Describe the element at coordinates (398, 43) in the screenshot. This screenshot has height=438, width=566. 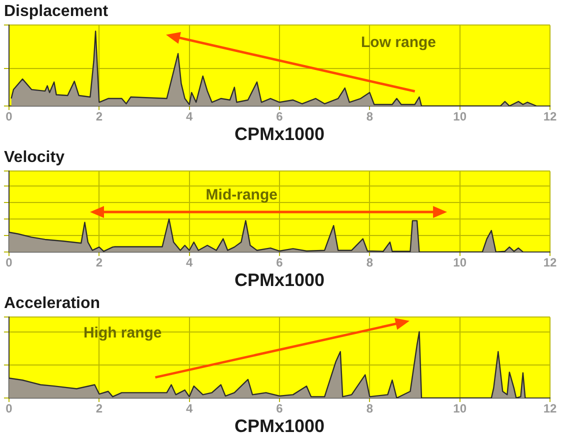
I see `annotation: Low range` at that location.